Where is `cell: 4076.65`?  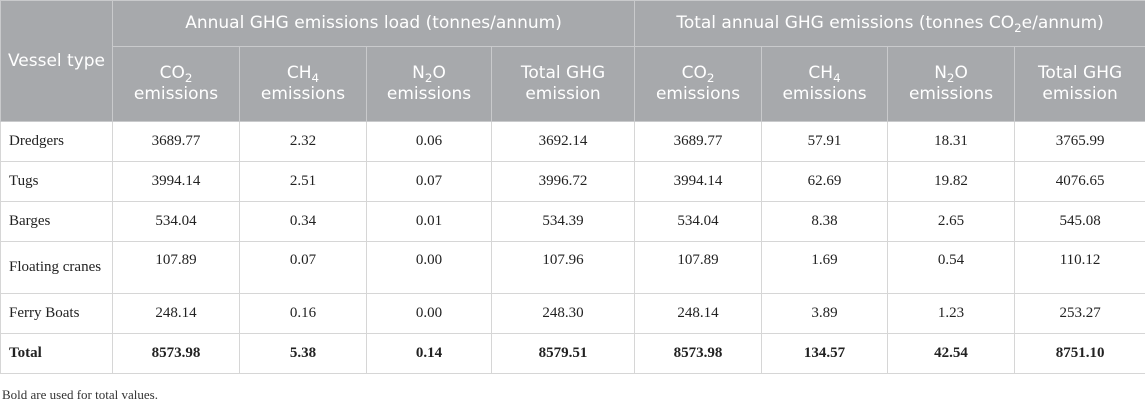 cell: 4076.65 is located at coordinates (1079, 181).